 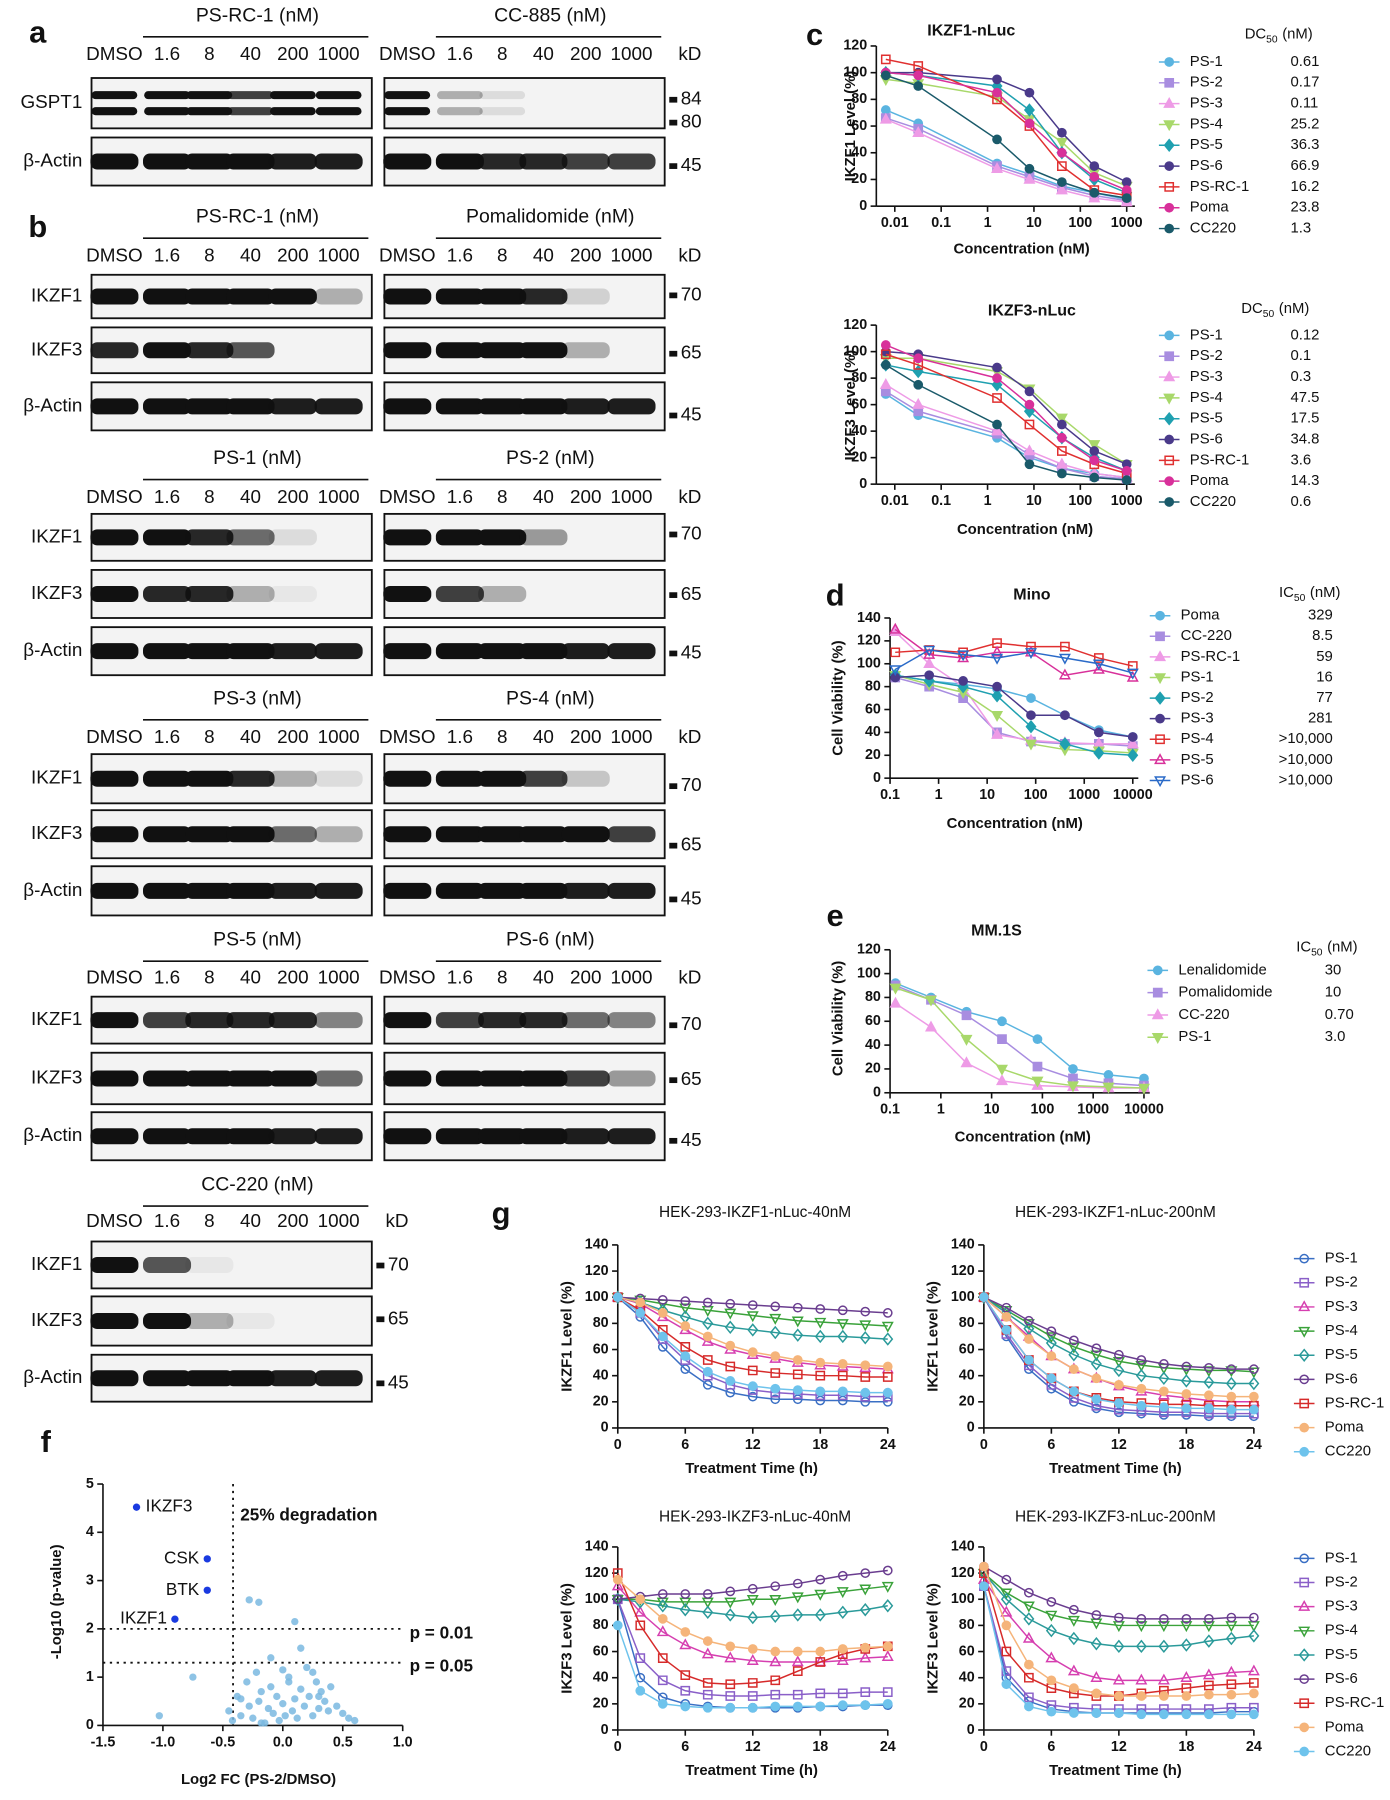 I want to click on lane-label: 1.6, so click(x=460, y=736).